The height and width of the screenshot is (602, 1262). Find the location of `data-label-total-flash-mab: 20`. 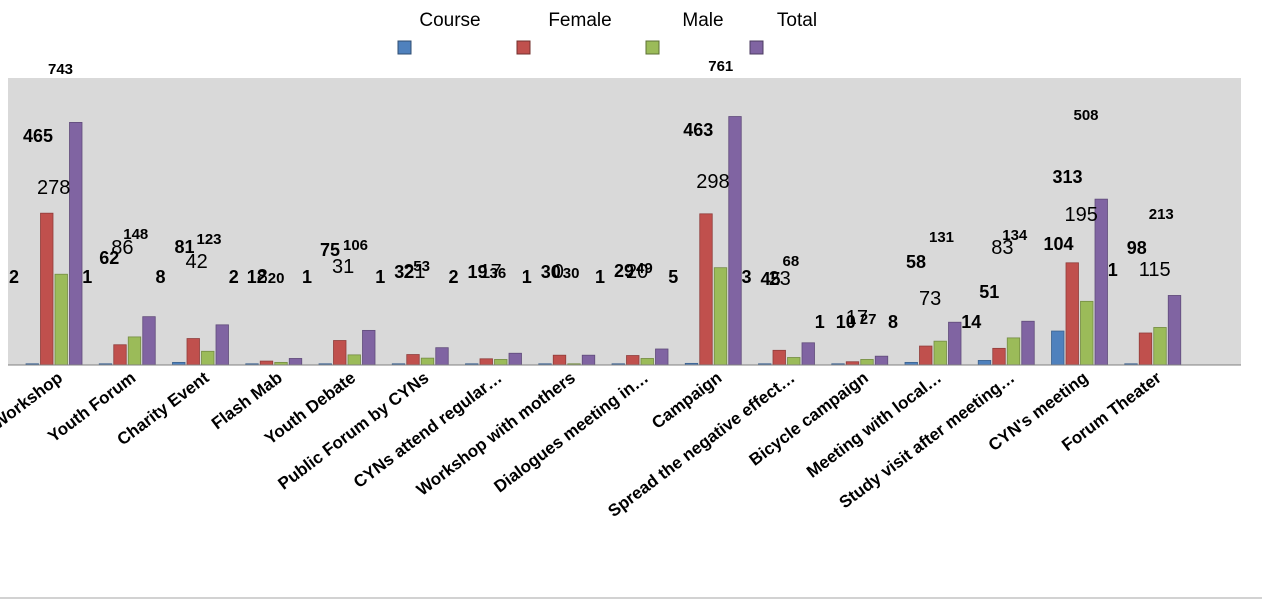

data-label-total-flash-mab: 20 is located at coordinates (276, 278).